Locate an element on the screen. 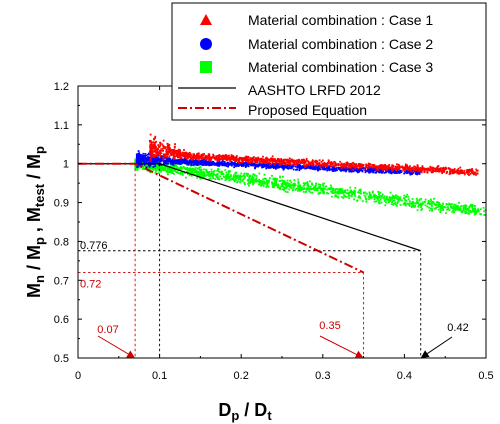  arrow-head is located at coordinates (425, 354).